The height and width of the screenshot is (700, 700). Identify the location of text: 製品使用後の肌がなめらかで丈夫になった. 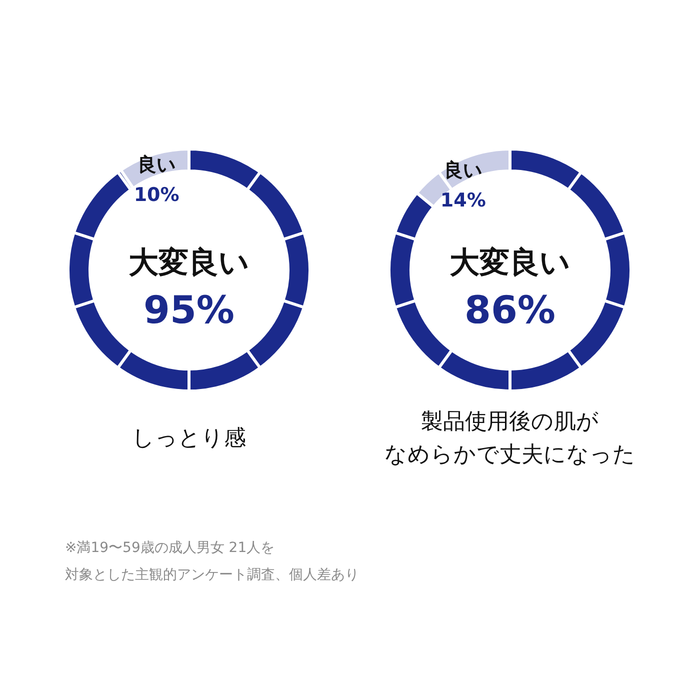
(510, 438).